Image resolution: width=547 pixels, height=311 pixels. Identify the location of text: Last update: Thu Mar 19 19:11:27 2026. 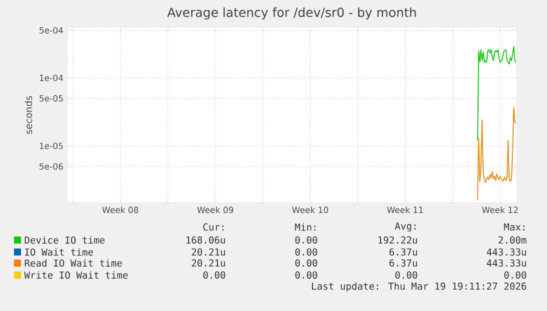
(419, 287).